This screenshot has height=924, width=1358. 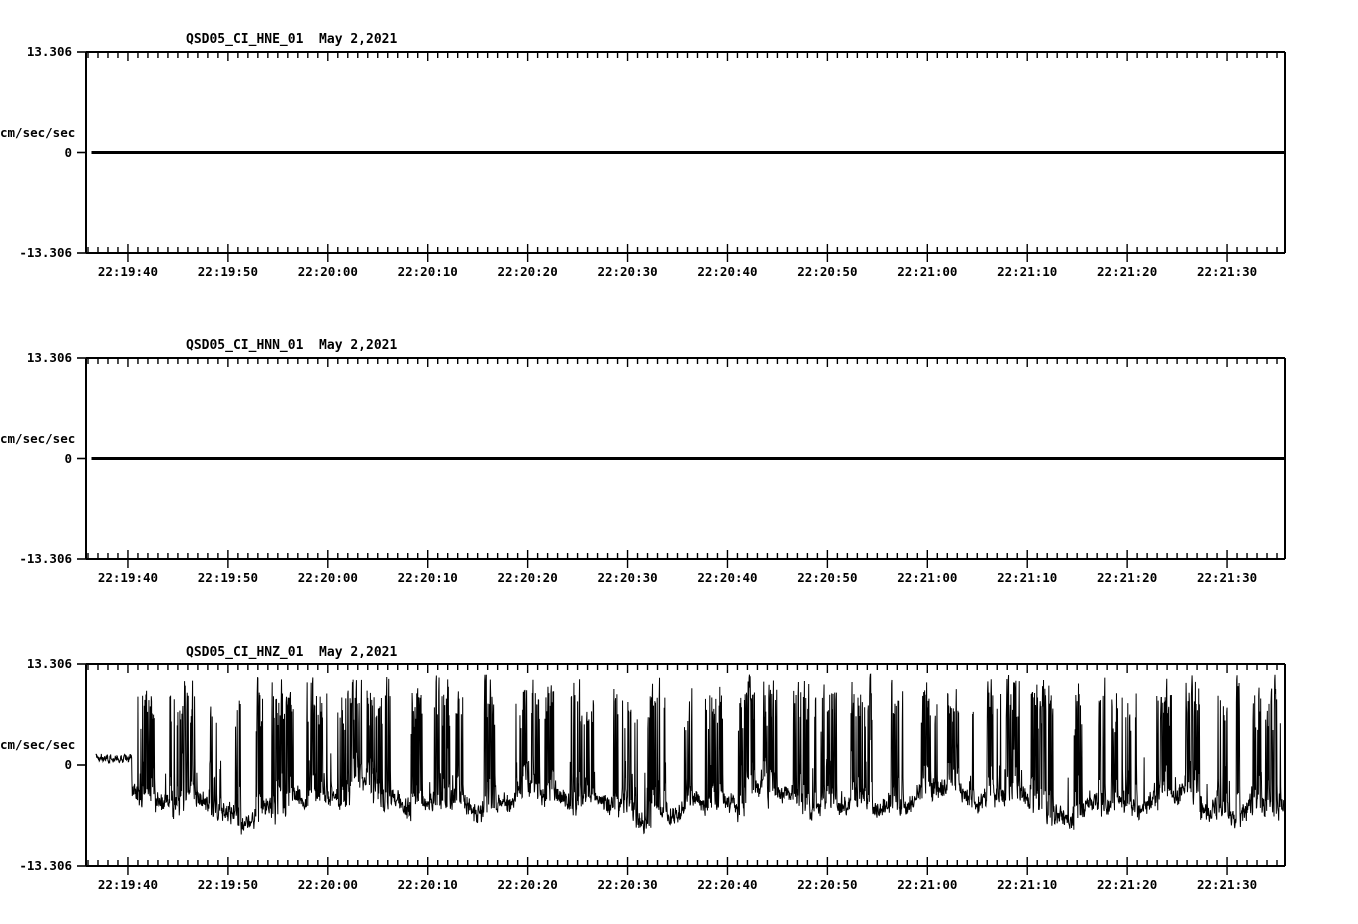 I want to click on panel-title: QSD05_CI_HNE_01 May 2,2021, so click(x=292, y=39).